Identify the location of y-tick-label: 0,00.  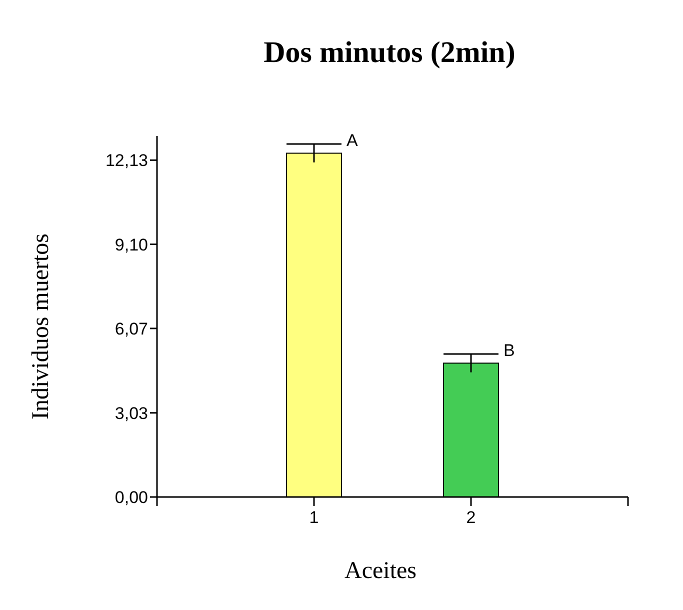
(131, 497).